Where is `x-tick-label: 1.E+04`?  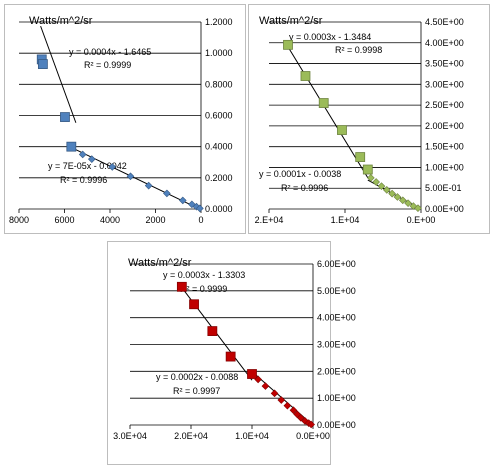
x-tick-label: 1.E+04 is located at coordinates (345, 220).